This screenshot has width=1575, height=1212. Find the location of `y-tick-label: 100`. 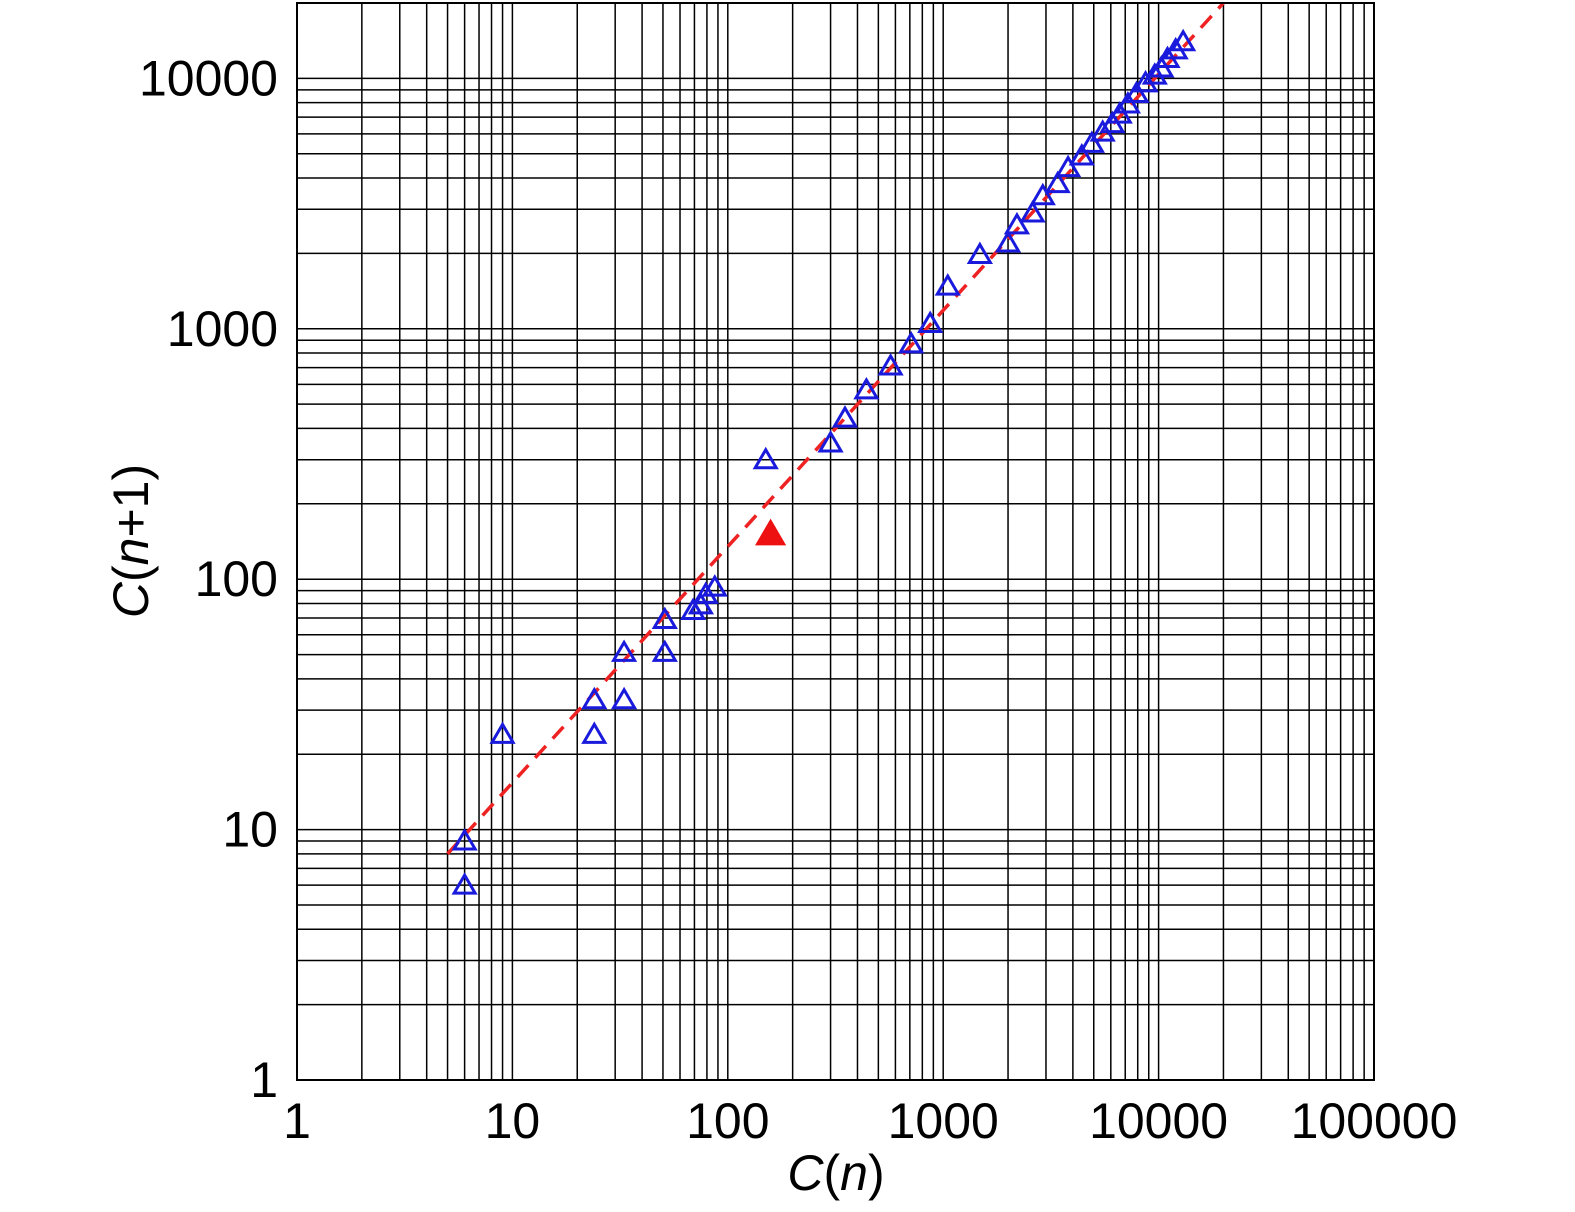

y-tick-label: 100 is located at coordinates (236, 579).